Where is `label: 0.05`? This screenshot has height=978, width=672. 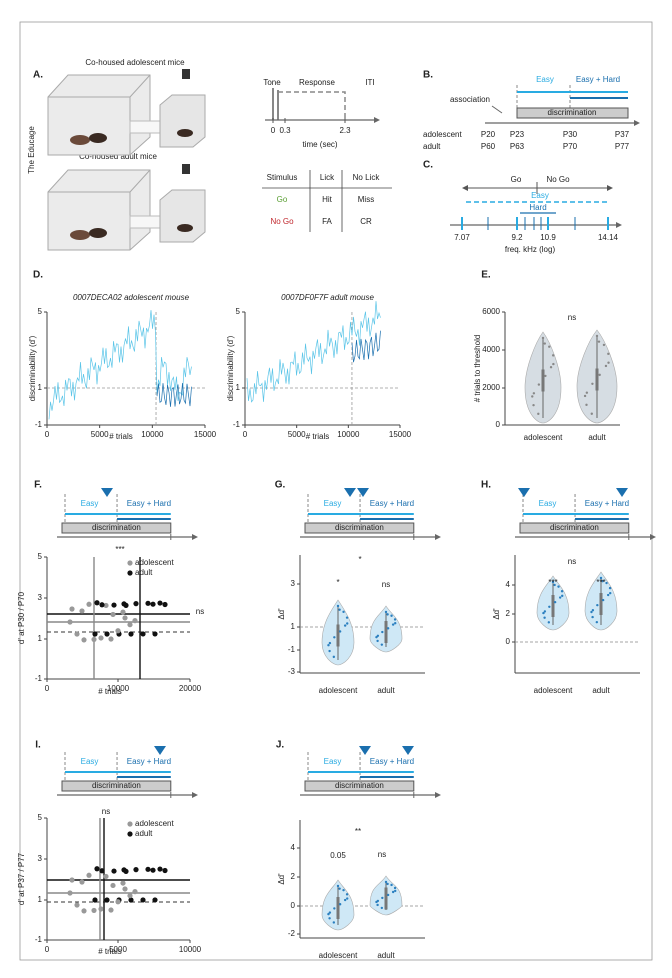 label: 0.05 is located at coordinates (338, 855).